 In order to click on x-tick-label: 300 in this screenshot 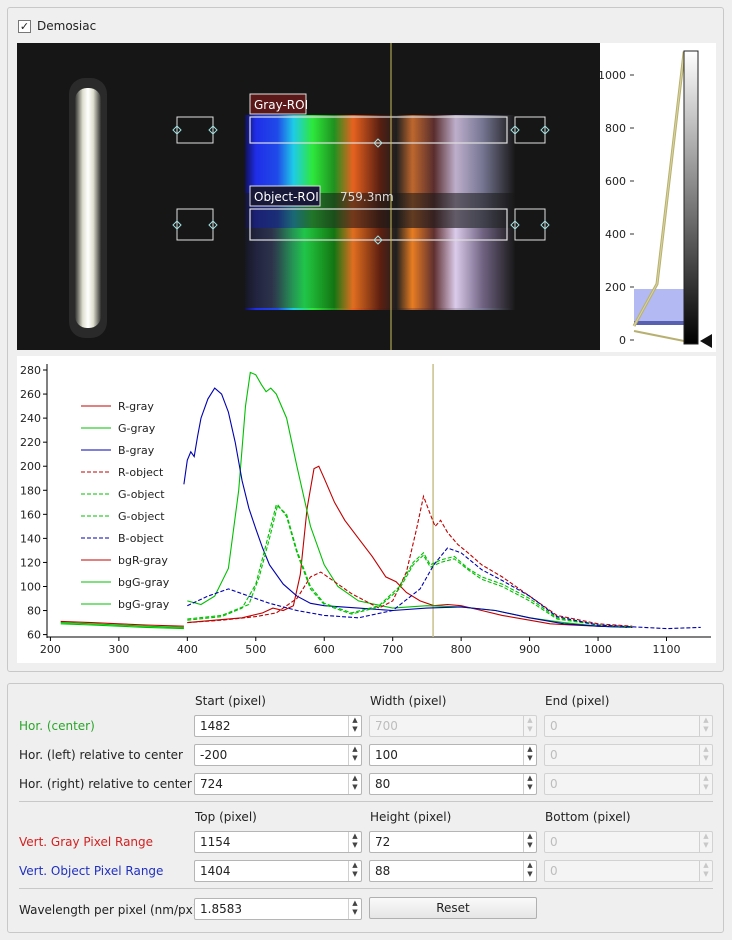, I will do `click(118, 649)`.